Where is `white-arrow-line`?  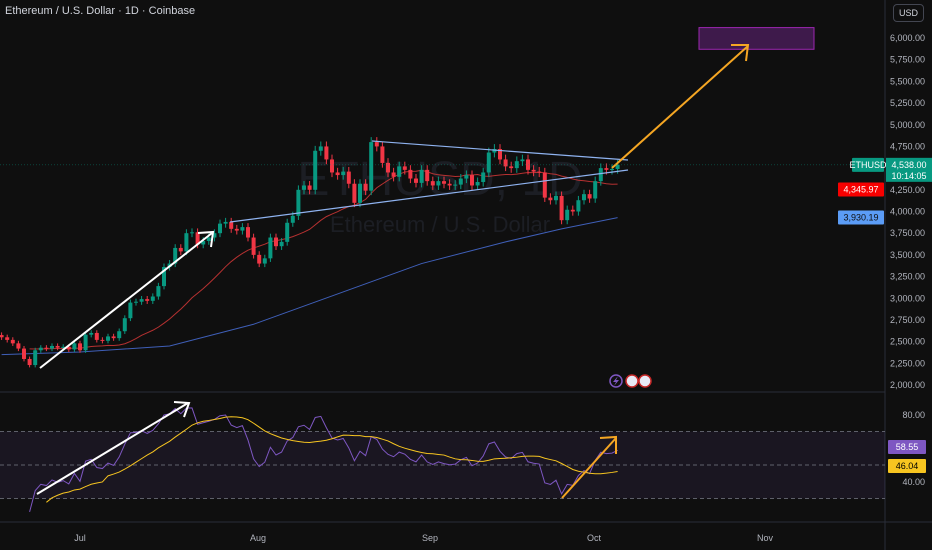 white-arrow-line is located at coordinates (126, 300).